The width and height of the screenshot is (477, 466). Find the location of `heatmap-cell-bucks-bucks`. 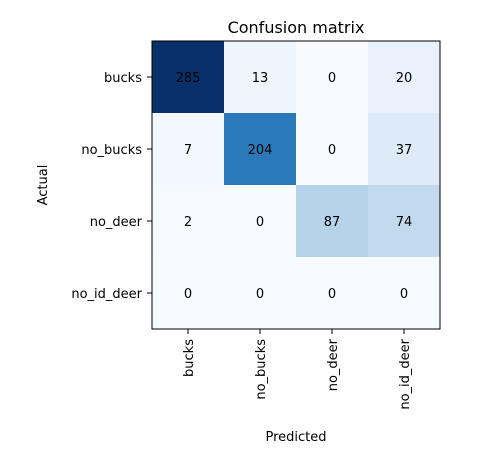

heatmap-cell-bucks-bucks is located at coordinates (188, 77).